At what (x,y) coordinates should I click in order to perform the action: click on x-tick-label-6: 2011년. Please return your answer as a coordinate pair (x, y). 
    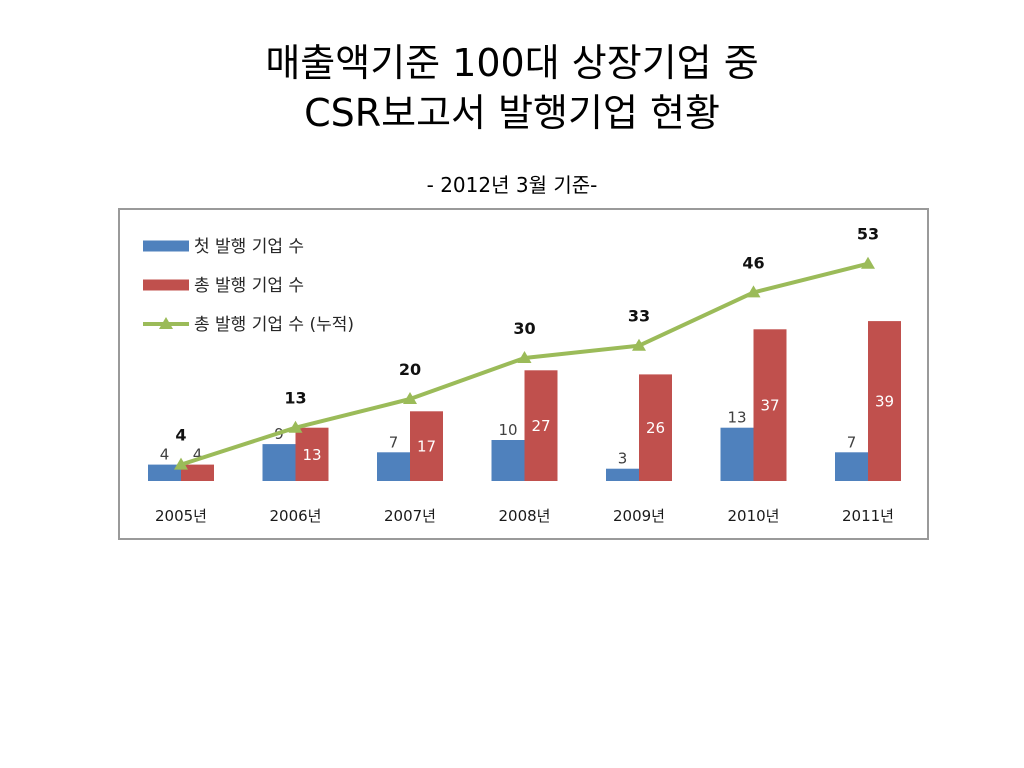
    Looking at the image, I should click on (868, 516).